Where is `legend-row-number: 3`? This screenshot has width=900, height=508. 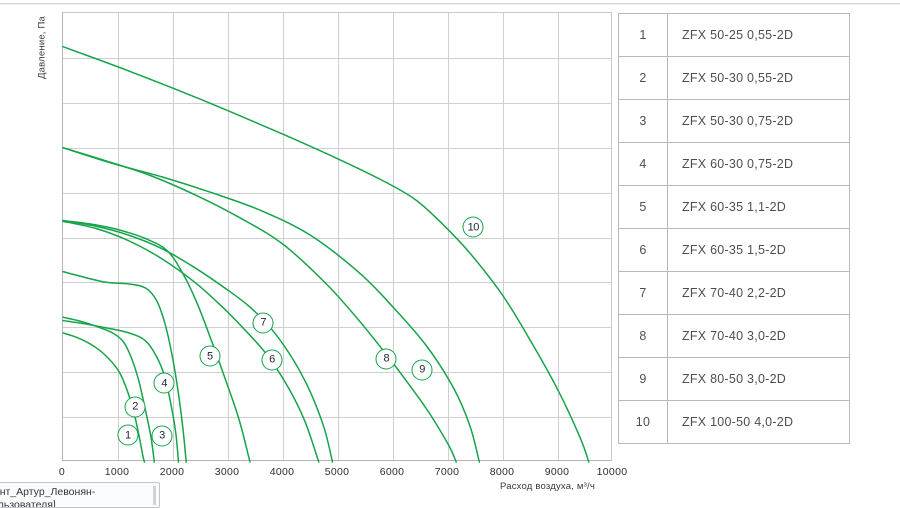 legend-row-number: 3 is located at coordinates (643, 121).